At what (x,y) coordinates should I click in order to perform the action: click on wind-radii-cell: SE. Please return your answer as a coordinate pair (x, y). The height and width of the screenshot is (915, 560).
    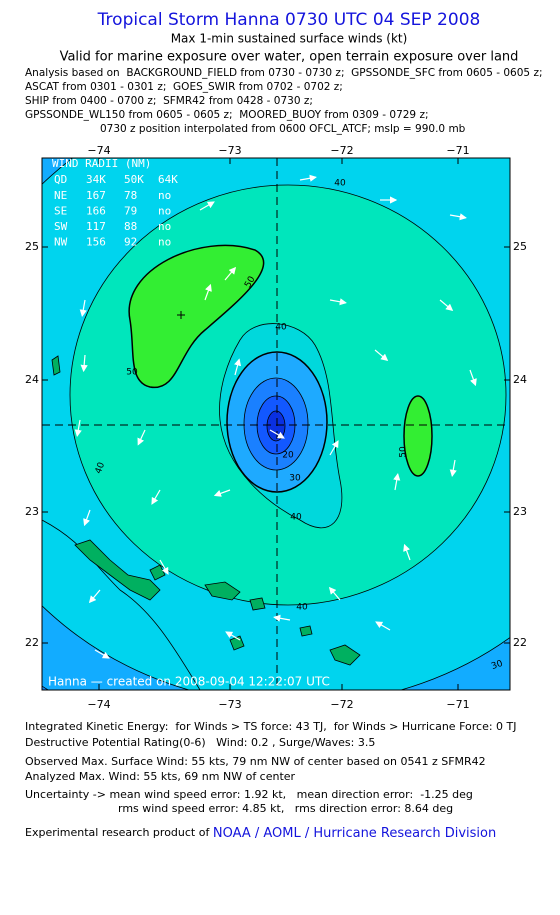
    Looking at the image, I should click on (60, 211).